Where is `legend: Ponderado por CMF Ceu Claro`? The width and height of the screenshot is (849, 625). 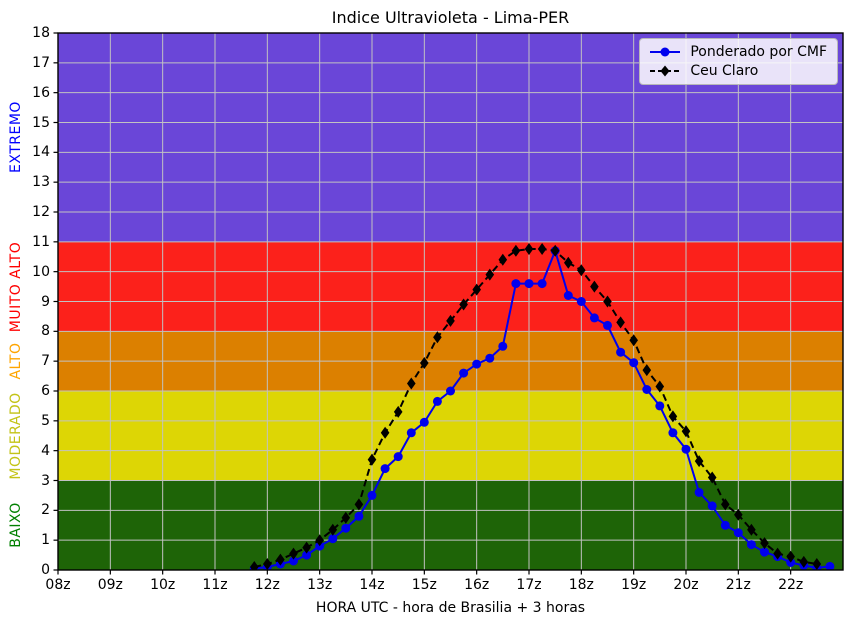 legend: Ponderado por CMF Ceu Claro is located at coordinates (738, 61).